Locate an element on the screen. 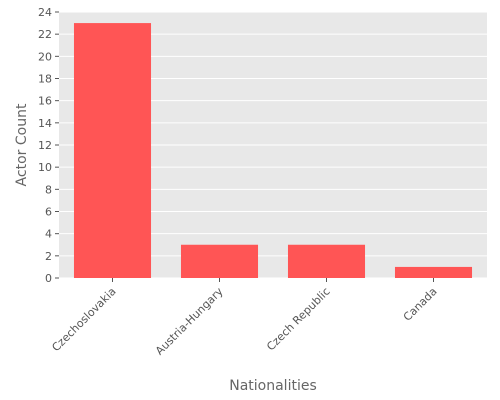 Image resolution: width=500 pixels, height=400 pixels. bar-czech-republic is located at coordinates (326, 261).